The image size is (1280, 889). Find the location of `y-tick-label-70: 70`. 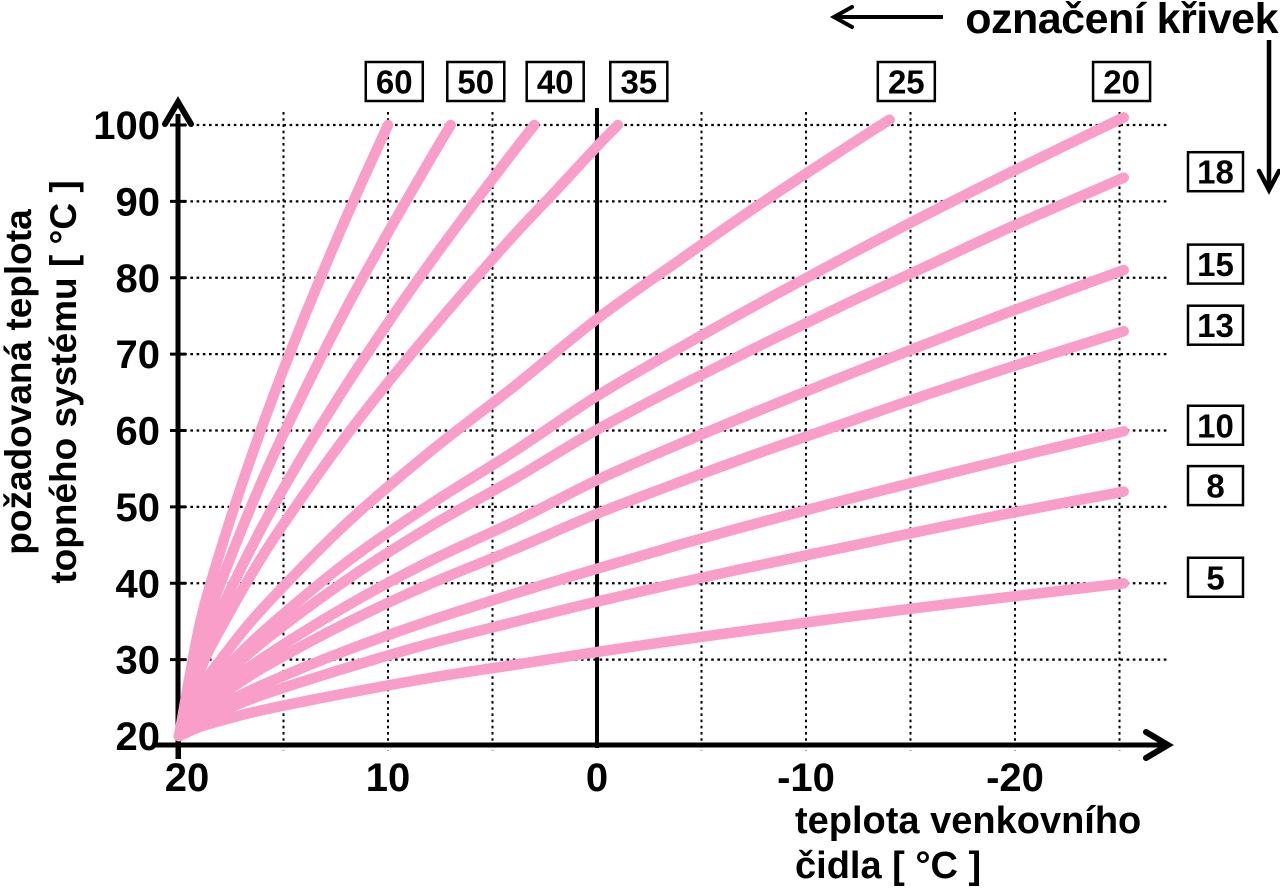

y-tick-label-70: 70 is located at coordinates (138, 355).